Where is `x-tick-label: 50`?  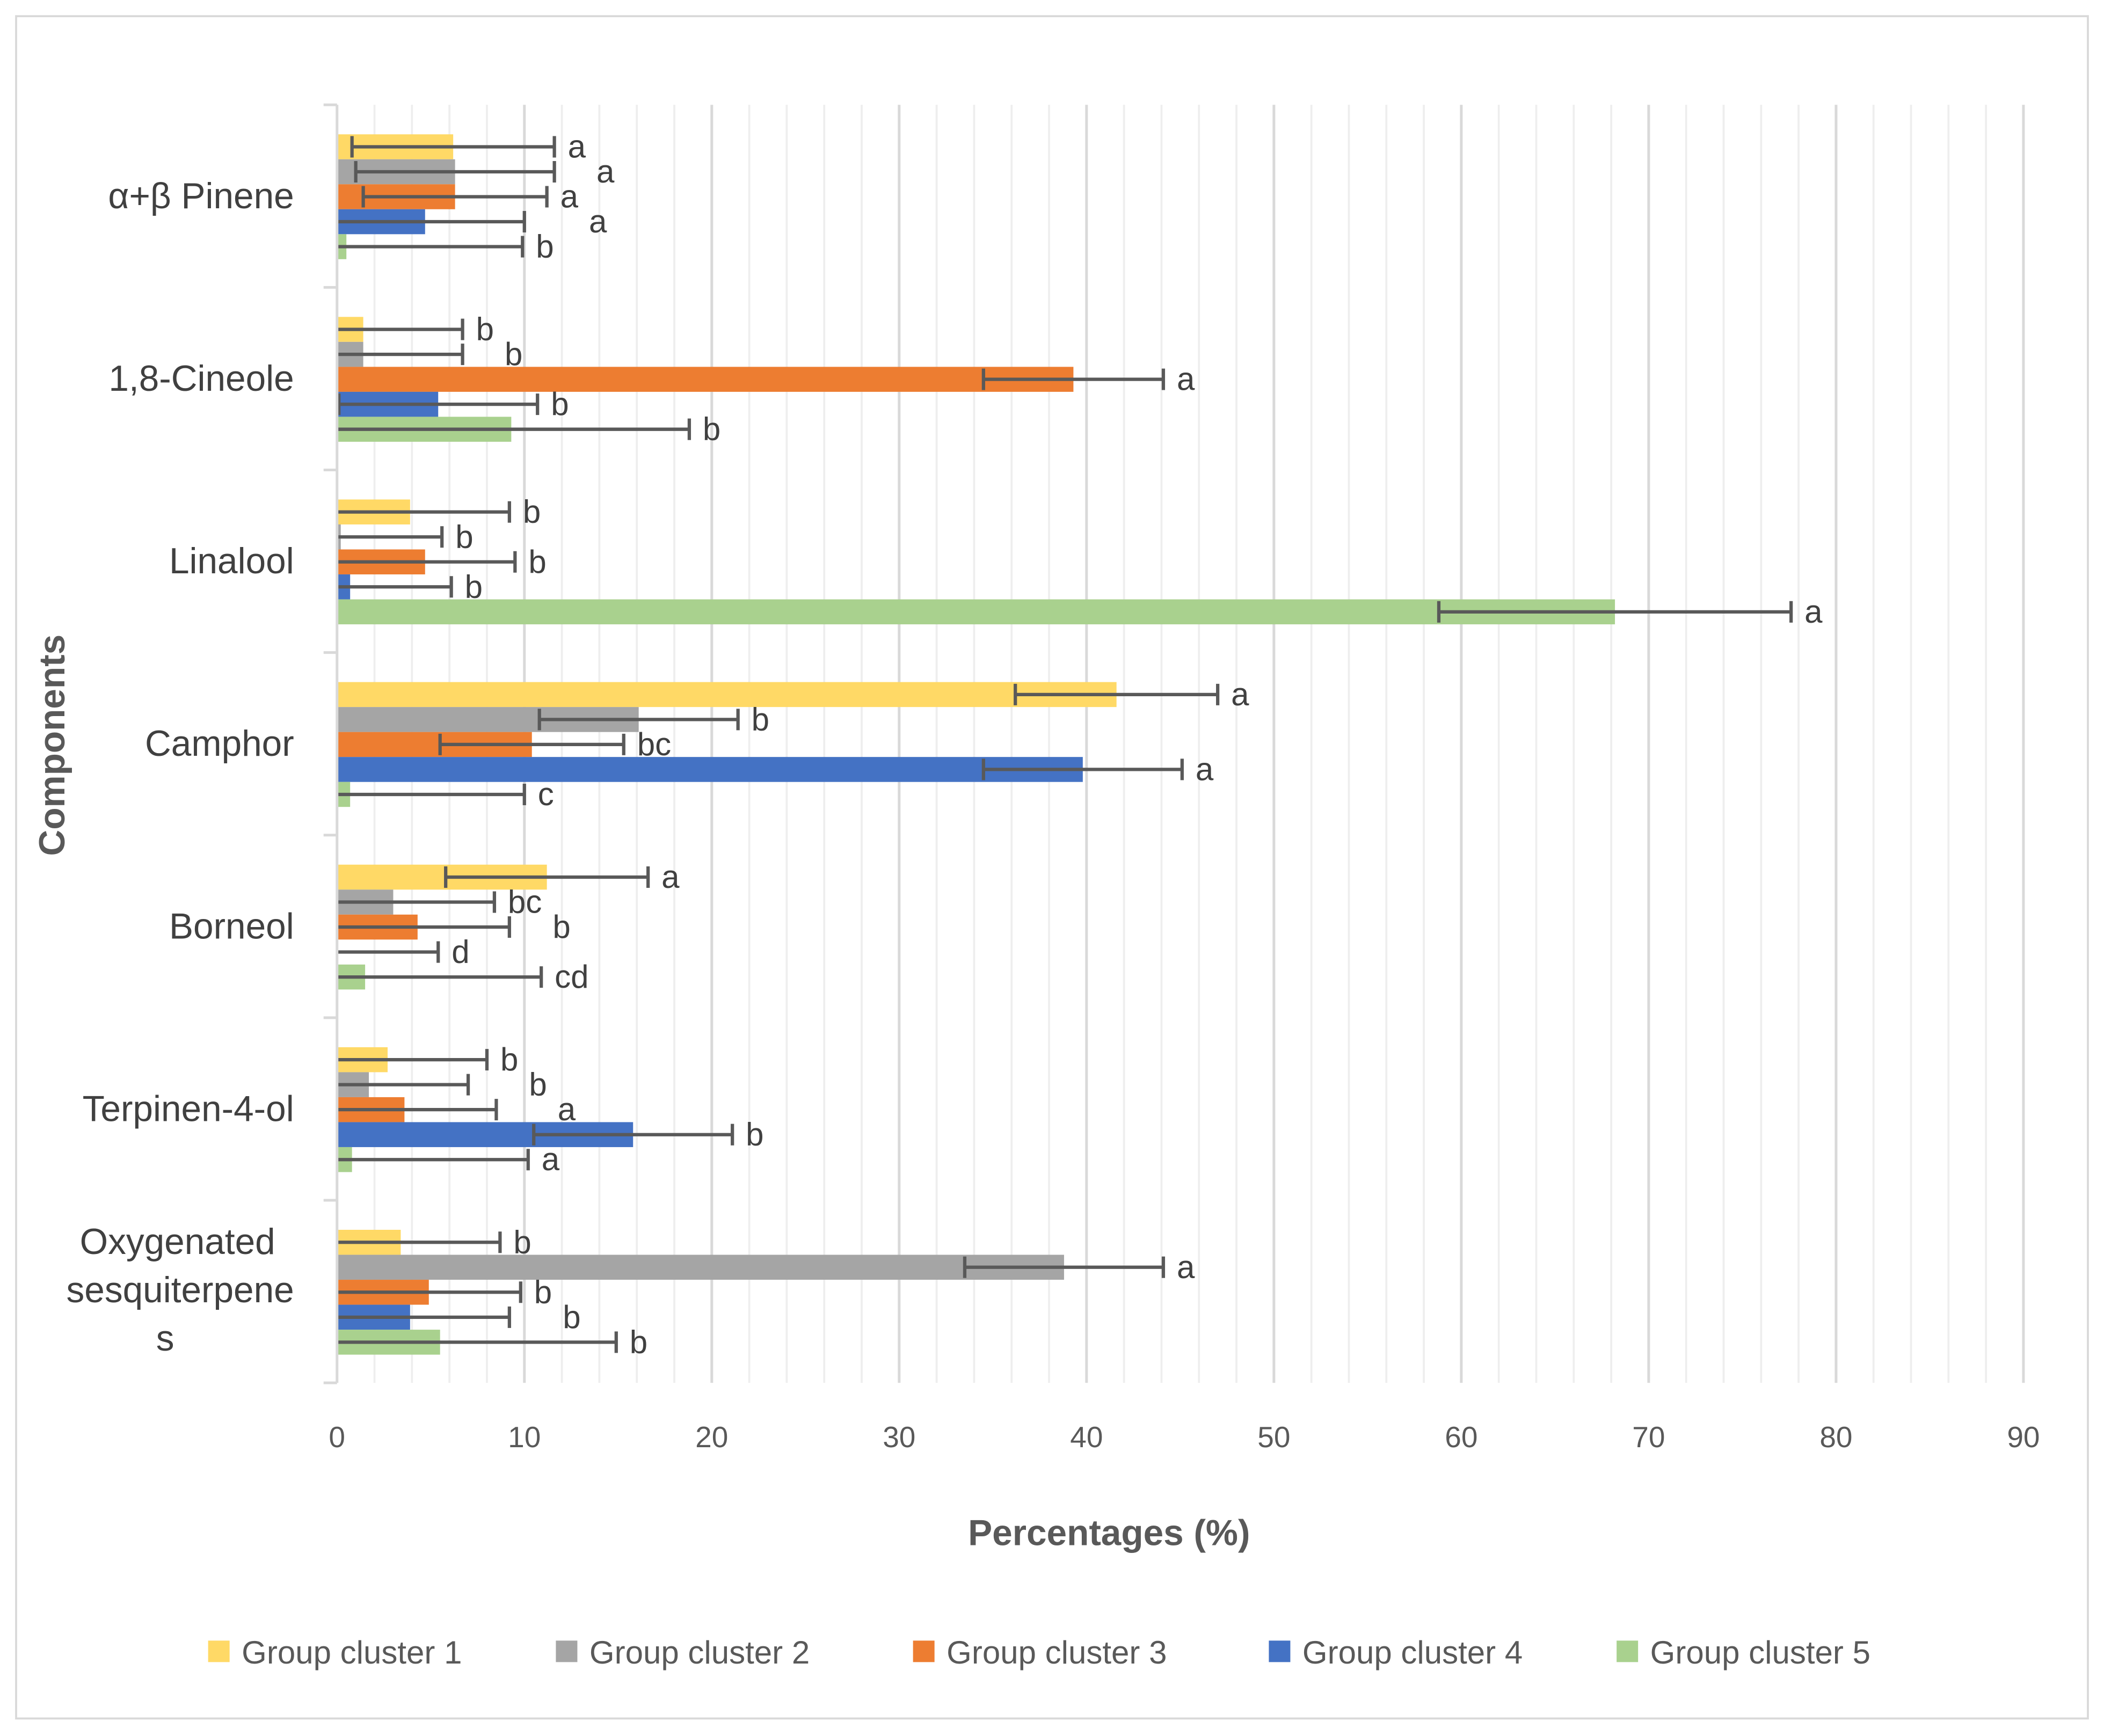
x-tick-label: 50 is located at coordinates (1273, 1437).